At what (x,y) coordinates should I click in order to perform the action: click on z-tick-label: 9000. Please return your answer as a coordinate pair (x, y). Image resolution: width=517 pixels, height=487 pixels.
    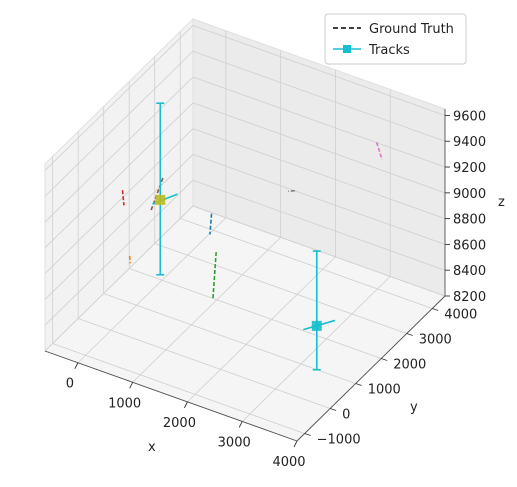
    Looking at the image, I should click on (469, 194).